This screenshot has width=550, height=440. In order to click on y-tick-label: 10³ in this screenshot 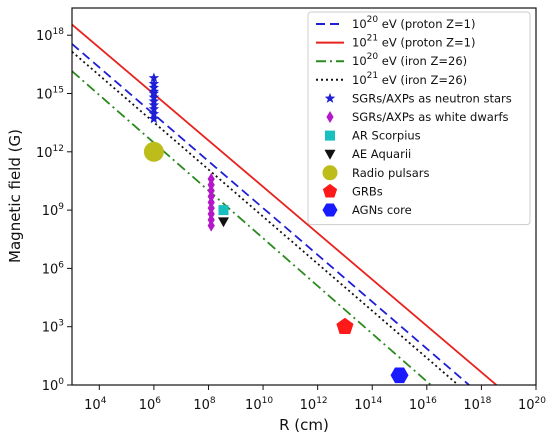, I will do `click(53, 327)`.